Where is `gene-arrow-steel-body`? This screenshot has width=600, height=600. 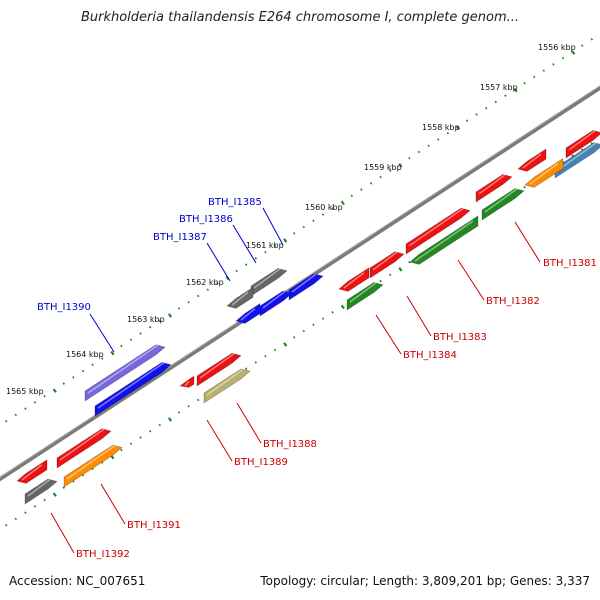
gene-arrow-steel-body is located at coordinates (577, 160).